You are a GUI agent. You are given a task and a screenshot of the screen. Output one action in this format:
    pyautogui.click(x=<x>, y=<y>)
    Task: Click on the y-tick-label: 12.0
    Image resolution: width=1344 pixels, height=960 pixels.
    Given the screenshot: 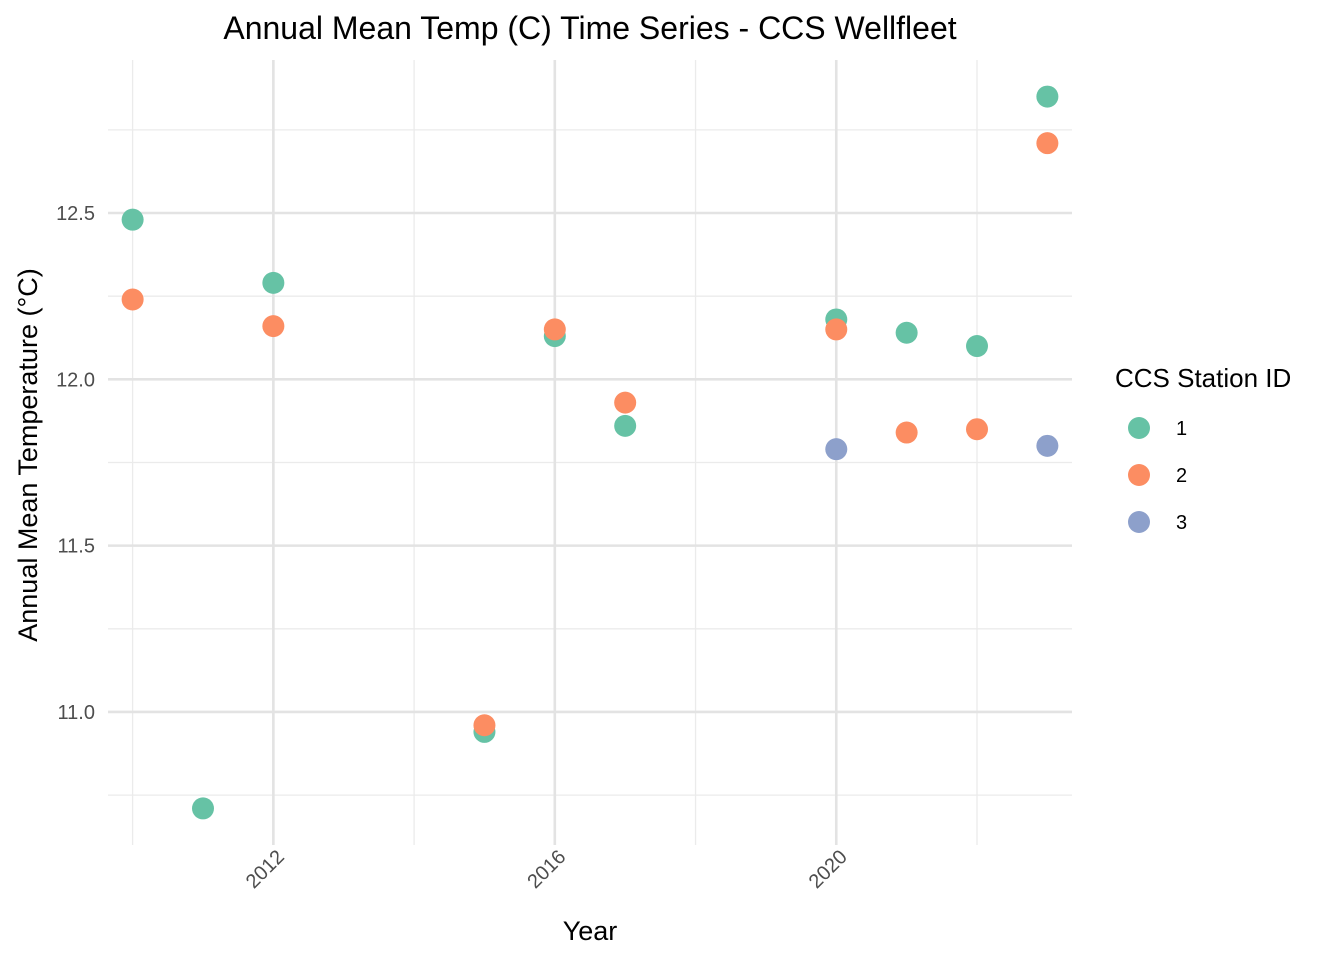 What is the action you would take?
    pyautogui.click(x=75, y=380)
    